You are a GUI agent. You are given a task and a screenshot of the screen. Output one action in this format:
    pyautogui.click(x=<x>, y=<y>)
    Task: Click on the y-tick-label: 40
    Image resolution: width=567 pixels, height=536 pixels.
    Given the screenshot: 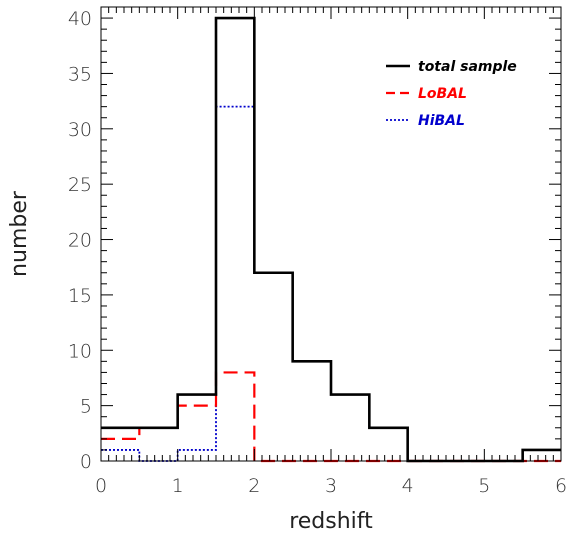 What is the action you would take?
    pyautogui.click(x=80, y=19)
    